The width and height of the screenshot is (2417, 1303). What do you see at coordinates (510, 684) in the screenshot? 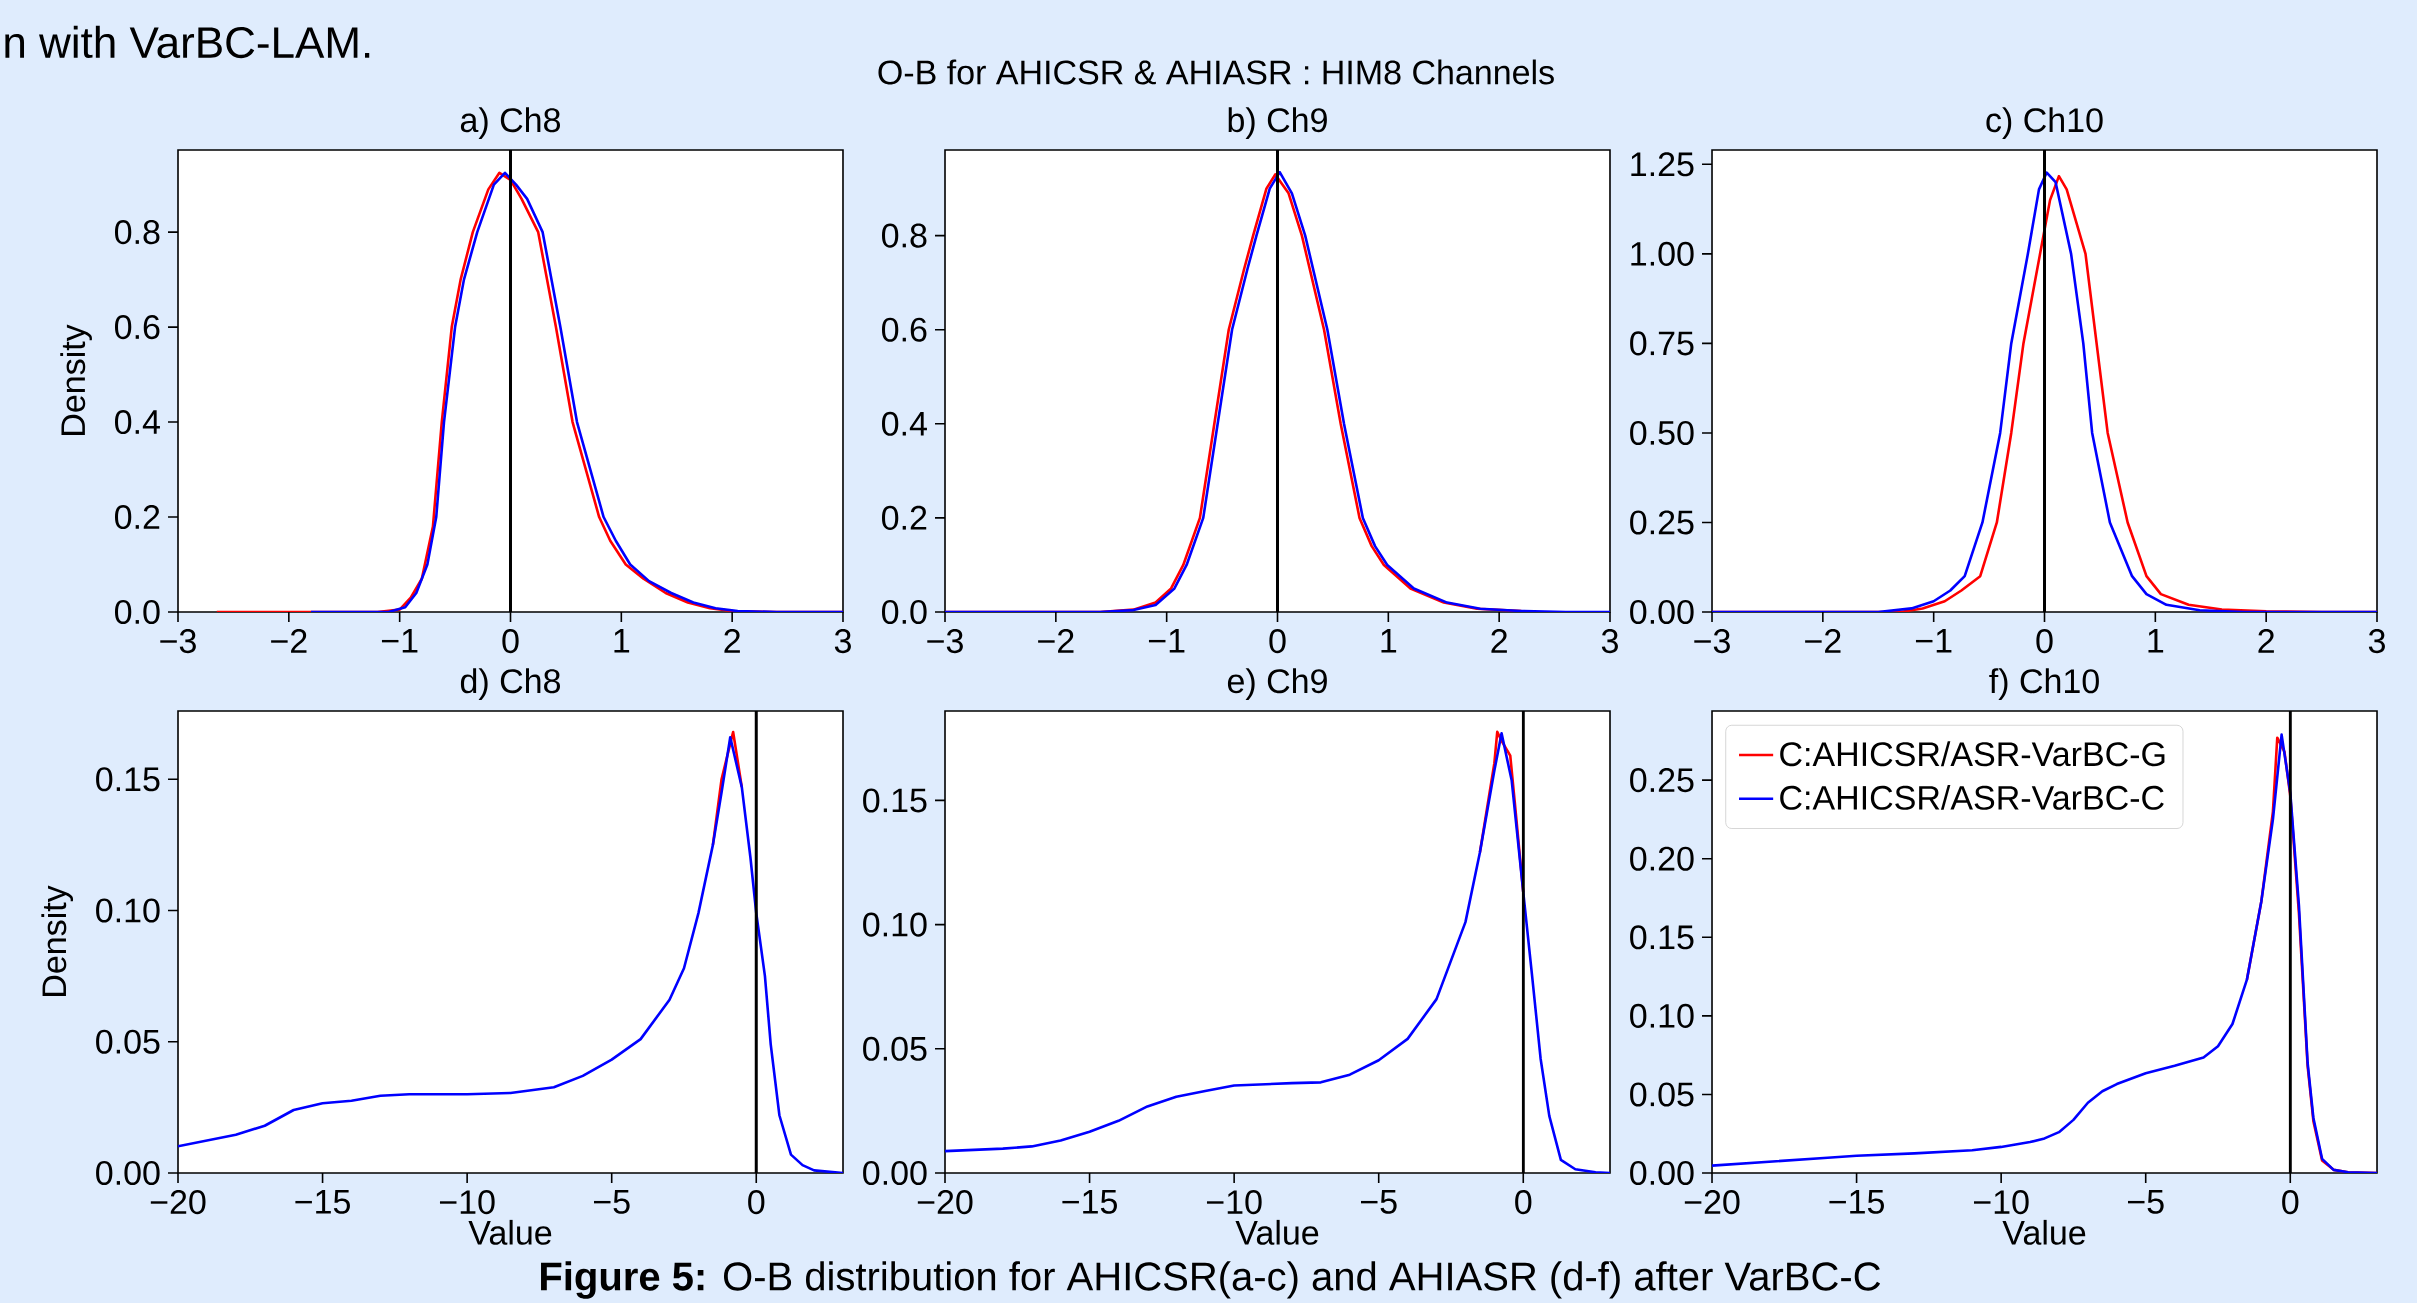
I see `chart-title: d) Ch8` at bounding box center [510, 684].